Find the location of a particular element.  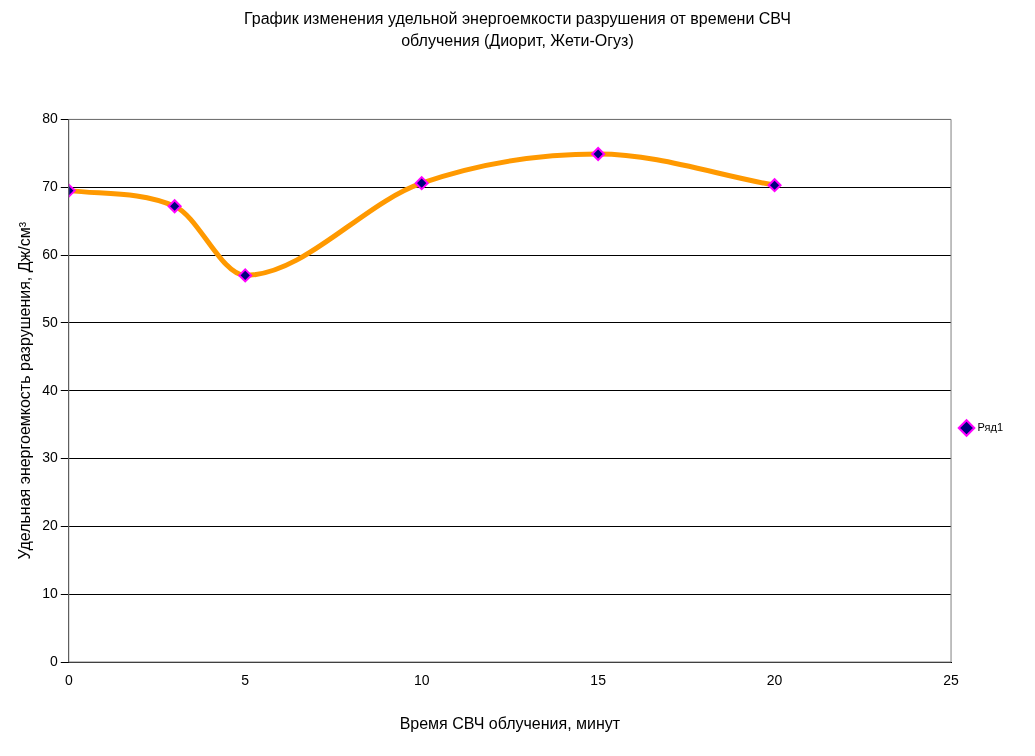

x-tick-label: 25 is located at coordinates (951, 680).